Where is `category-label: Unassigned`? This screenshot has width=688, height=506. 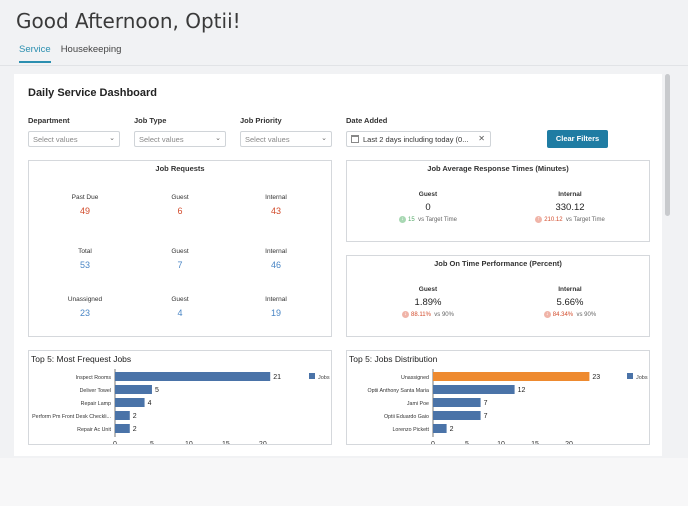
category-label: Unassigned is located at coordinates (415, 378).